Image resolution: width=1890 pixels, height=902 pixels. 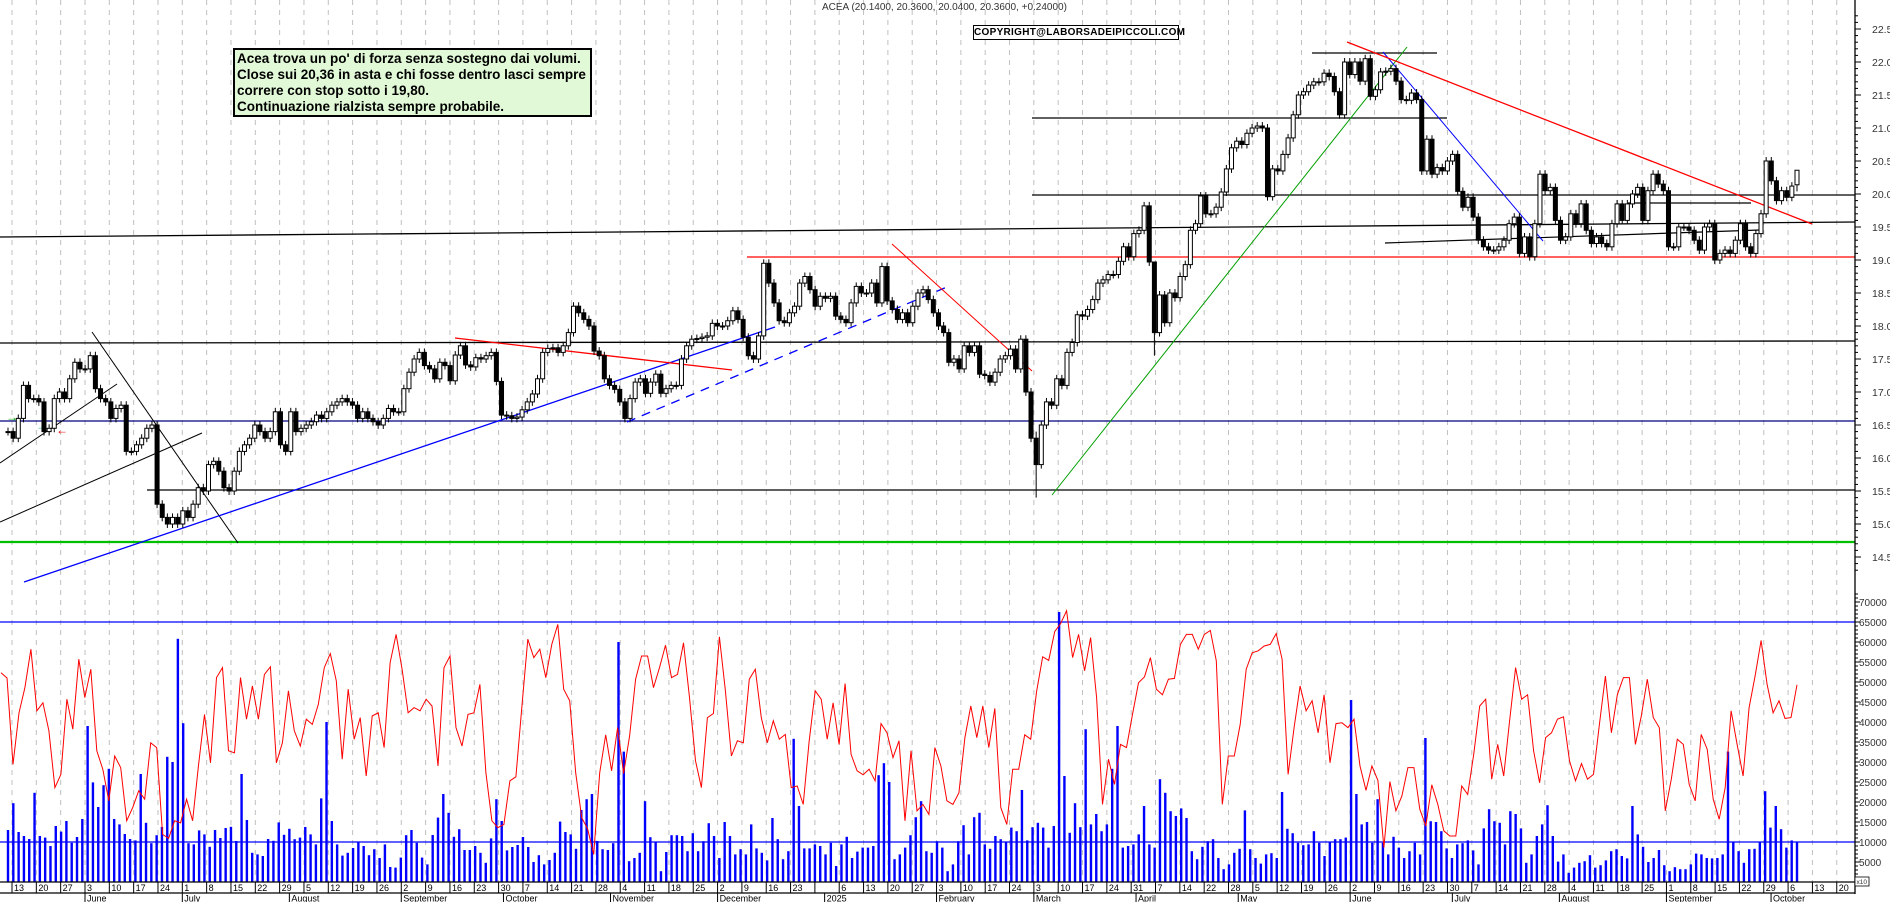 What do you see at coordinates (1873, 603) in the screenshot?
I see `volume-tick-label: 70000` at bounding box center [1873, 603].